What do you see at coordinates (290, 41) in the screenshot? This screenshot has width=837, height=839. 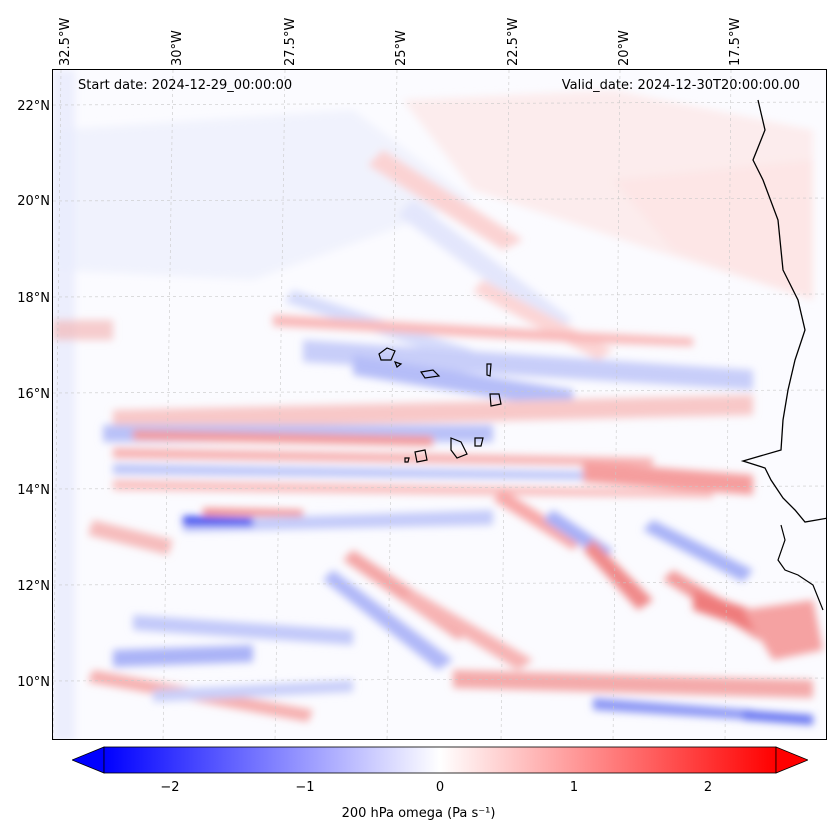 I see `lon-label-27-5w: 27.5°W` at bounding box center [290, 41].